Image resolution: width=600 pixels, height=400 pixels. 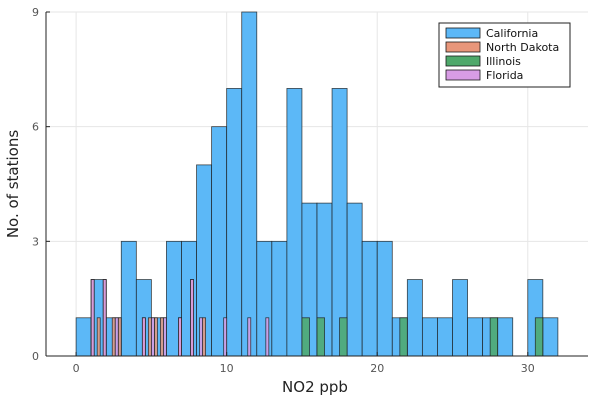 I want to click on y-tick-label: 9, so click(x=35, y=12).